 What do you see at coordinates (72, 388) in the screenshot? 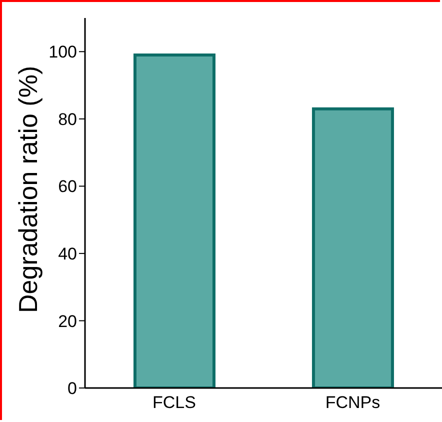
I see `y-tick-label: 0` at bounding box center [72, 388].